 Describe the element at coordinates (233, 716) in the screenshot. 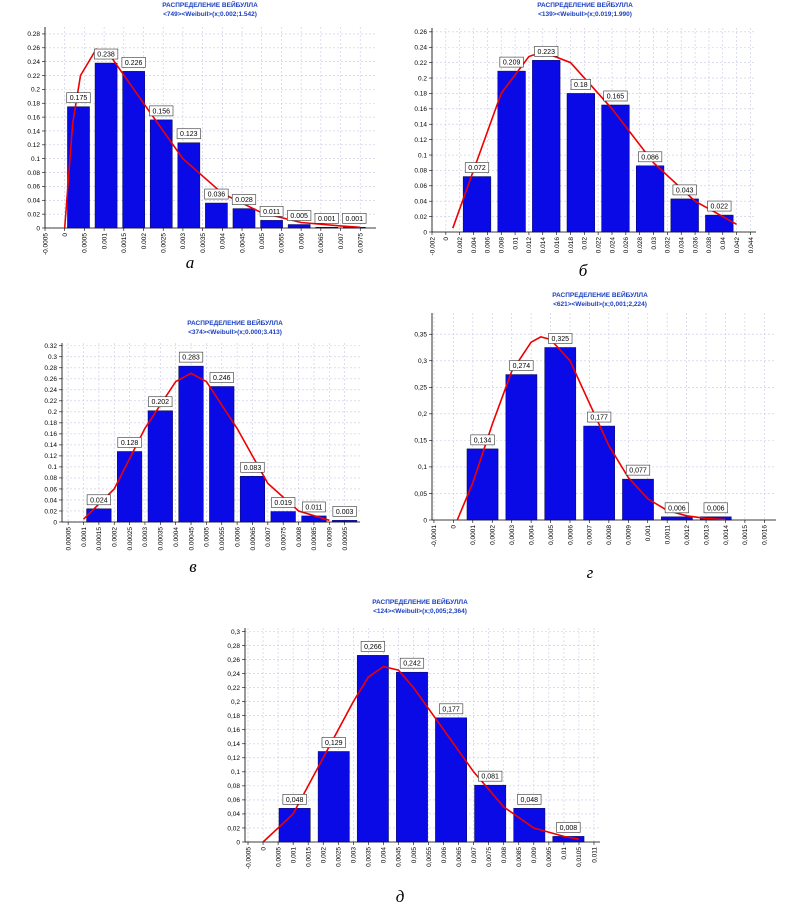

I see `y-tick-label: 0,18` at that location.